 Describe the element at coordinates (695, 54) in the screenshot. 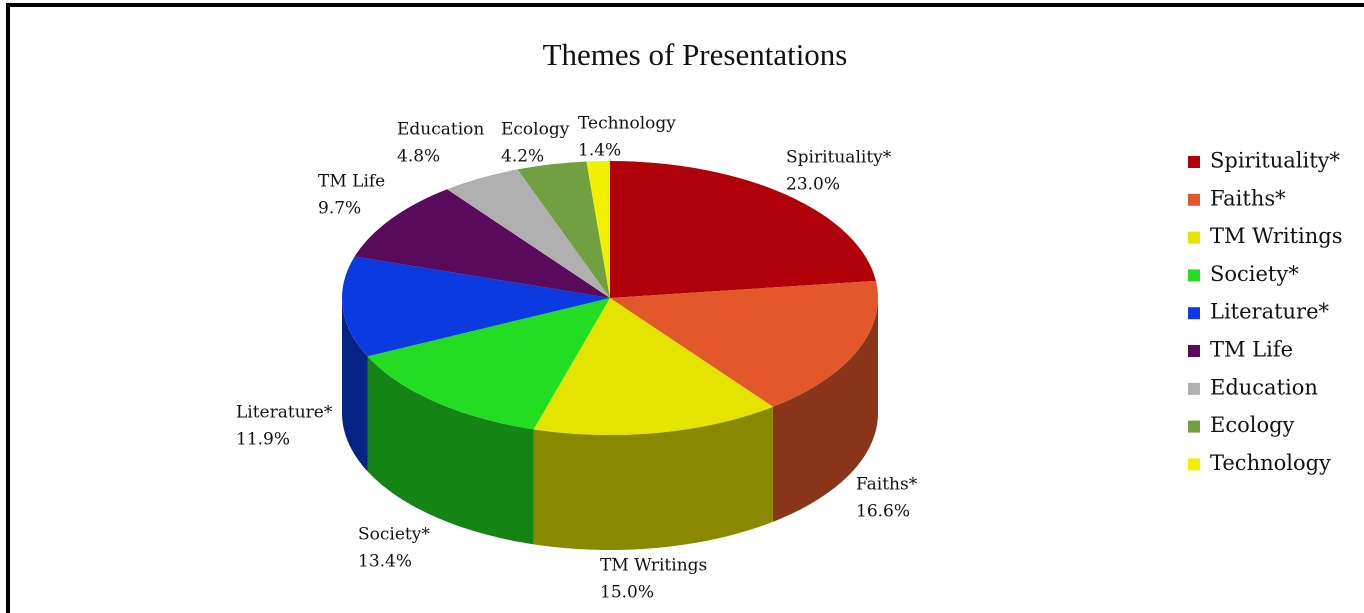

I see `chart-title: Themes of Presentations` at that location.